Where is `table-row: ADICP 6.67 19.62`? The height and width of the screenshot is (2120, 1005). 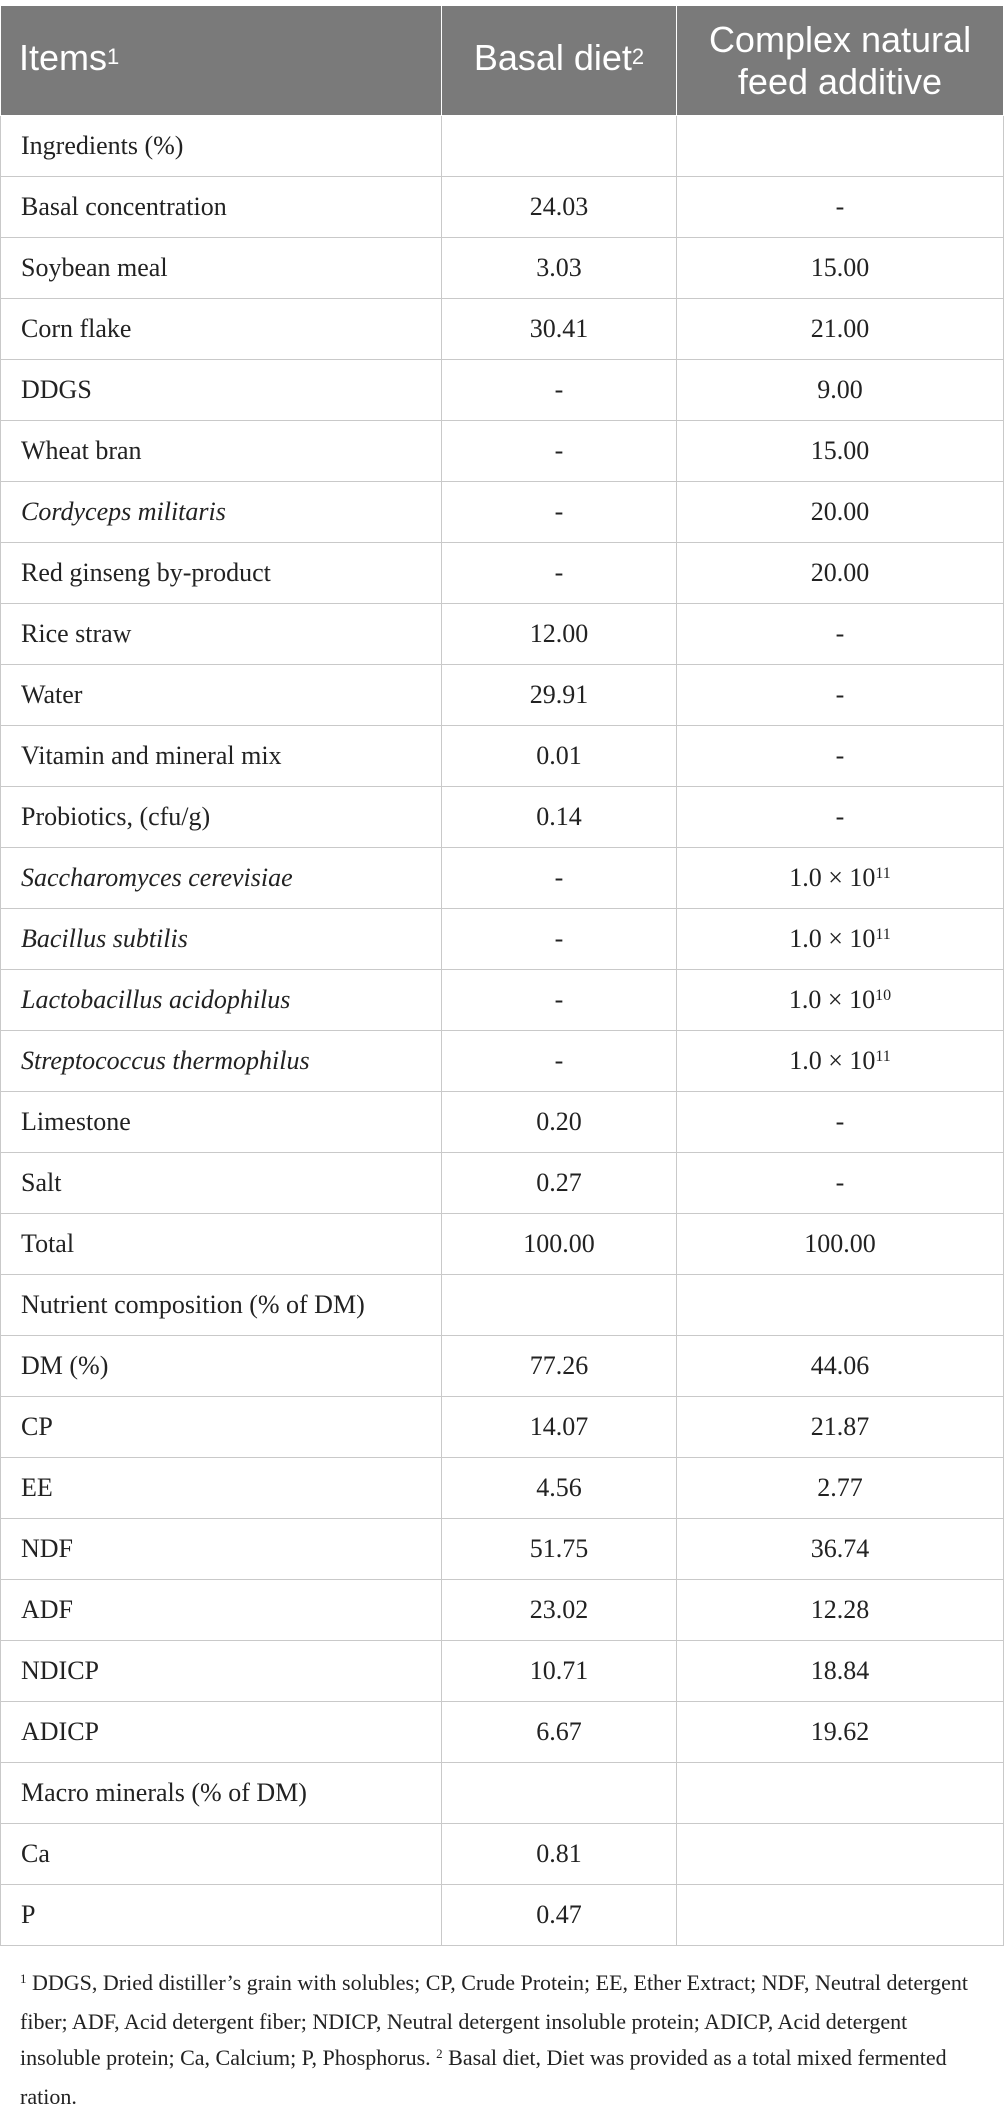 table-row: ADICP 6.67 19.62 is located at coordinates (502, 1732).